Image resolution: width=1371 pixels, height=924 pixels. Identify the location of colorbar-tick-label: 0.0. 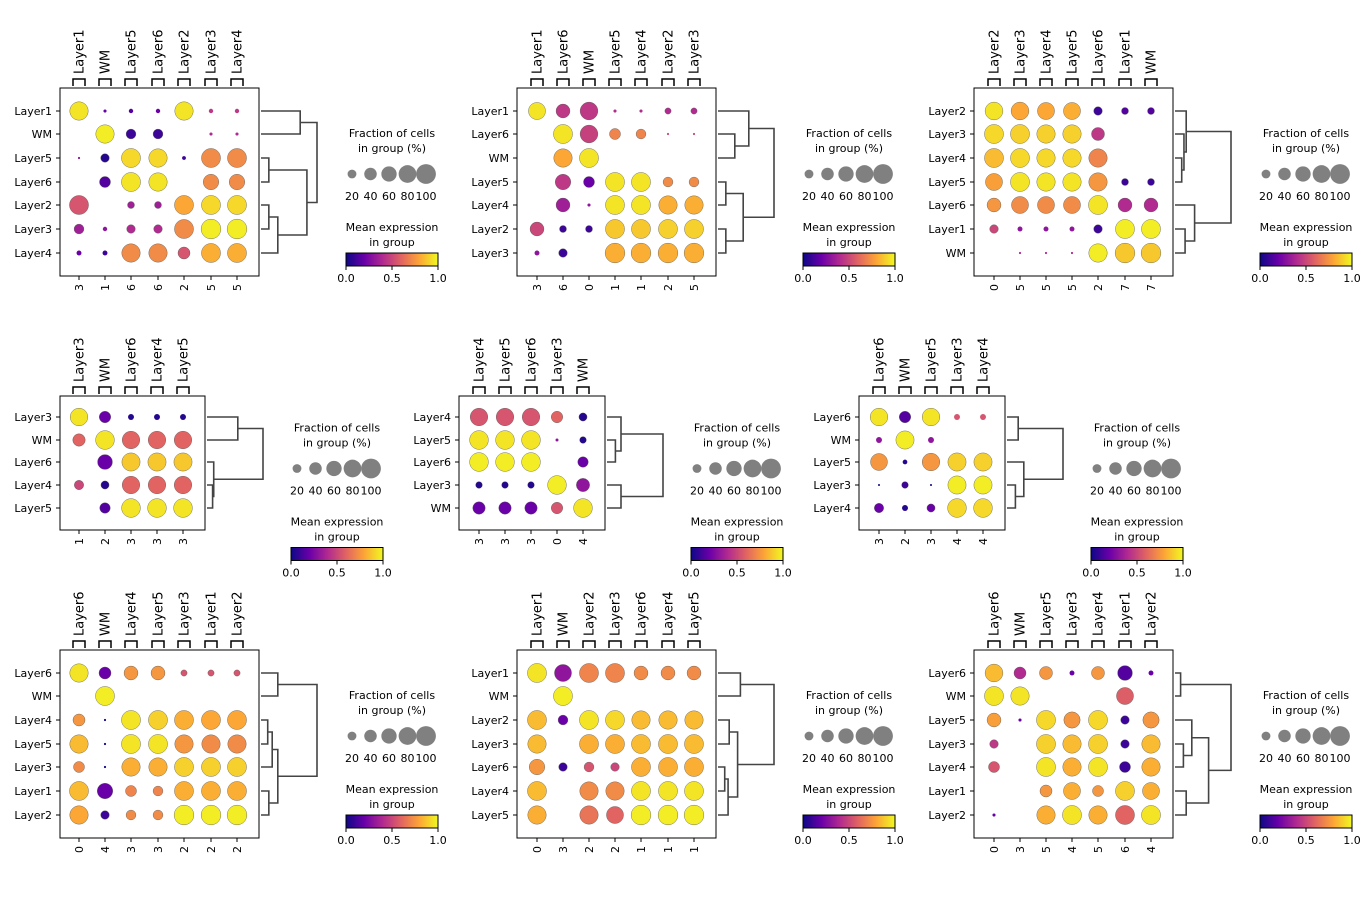
(346, 840).